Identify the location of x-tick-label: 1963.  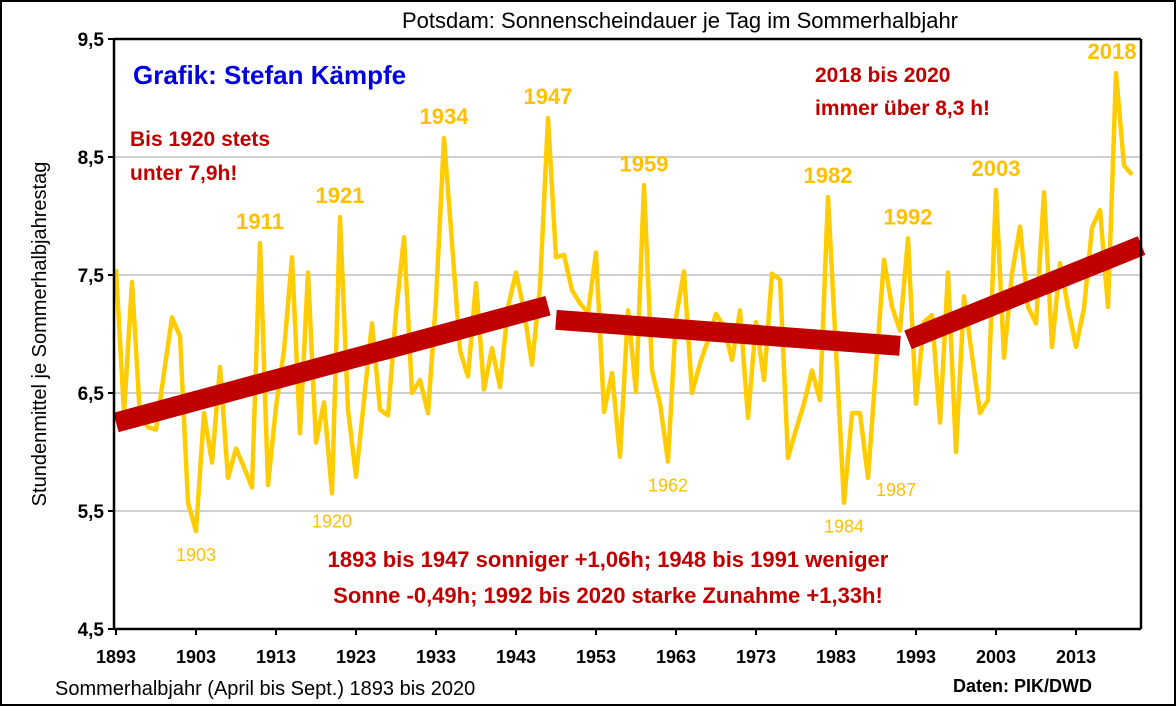
(676, 657).